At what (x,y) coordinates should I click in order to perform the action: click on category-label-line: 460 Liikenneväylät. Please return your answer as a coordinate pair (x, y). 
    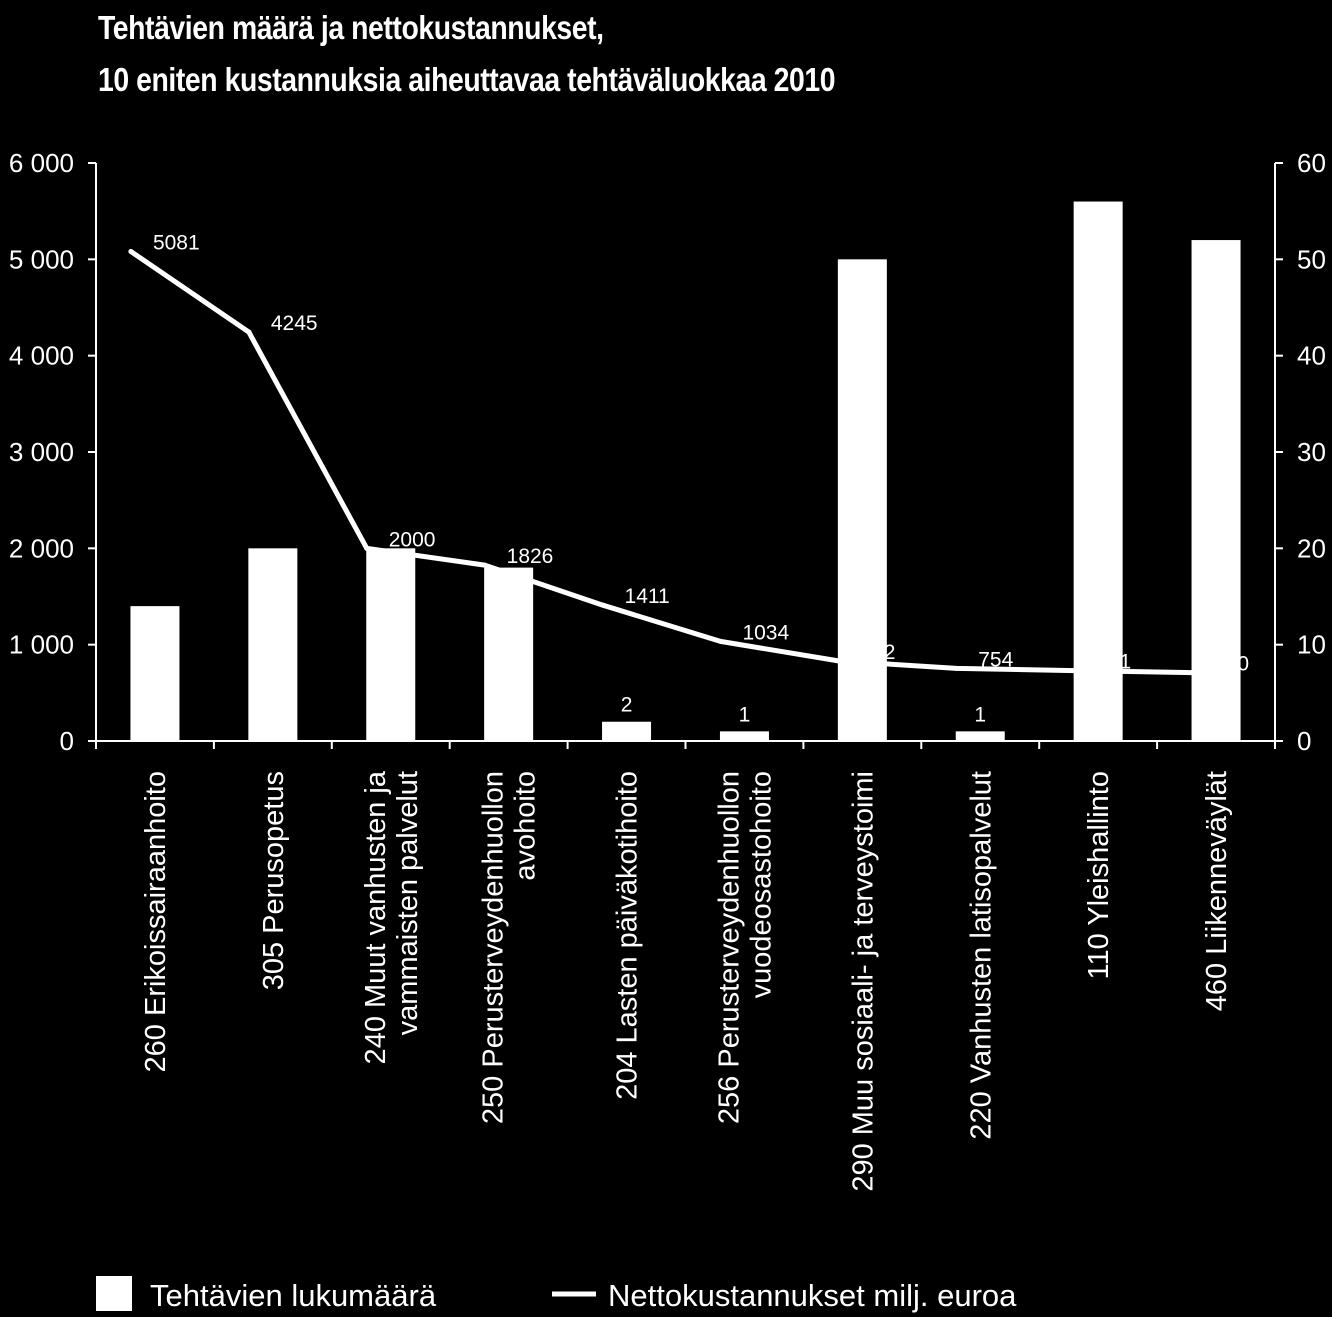
    Looking at the image, I should click on (1217, 891).